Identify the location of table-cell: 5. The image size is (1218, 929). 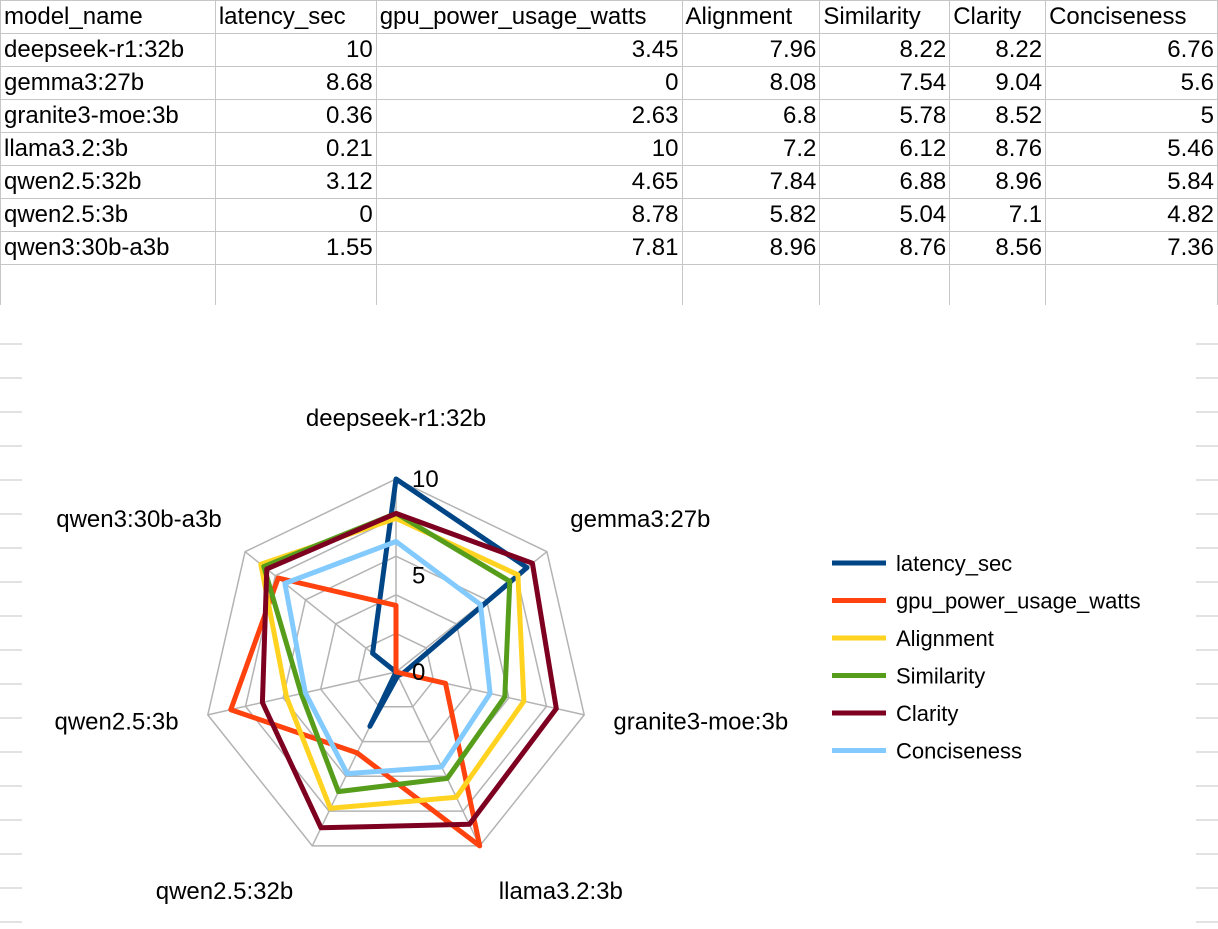
(1131, 116).